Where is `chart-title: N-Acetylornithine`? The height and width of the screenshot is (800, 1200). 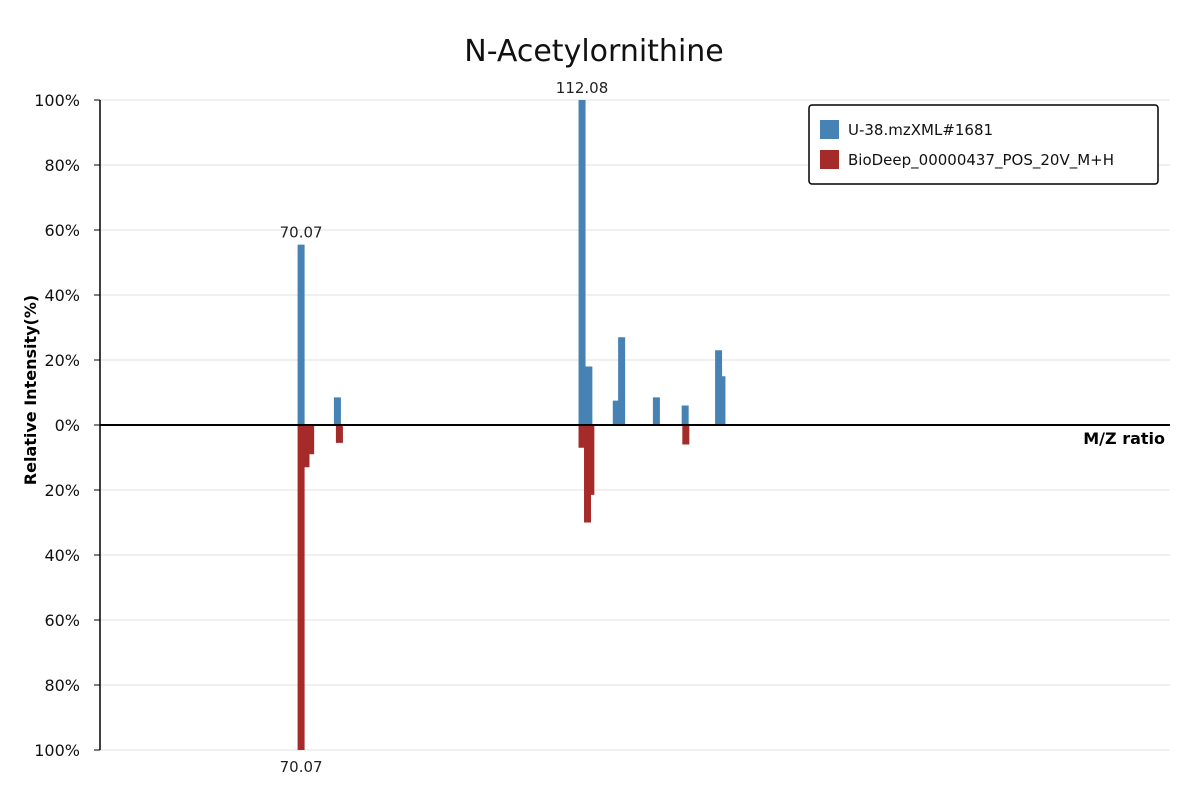
chart-title: N-Acetylornithine is located at coordinates (594, 51).